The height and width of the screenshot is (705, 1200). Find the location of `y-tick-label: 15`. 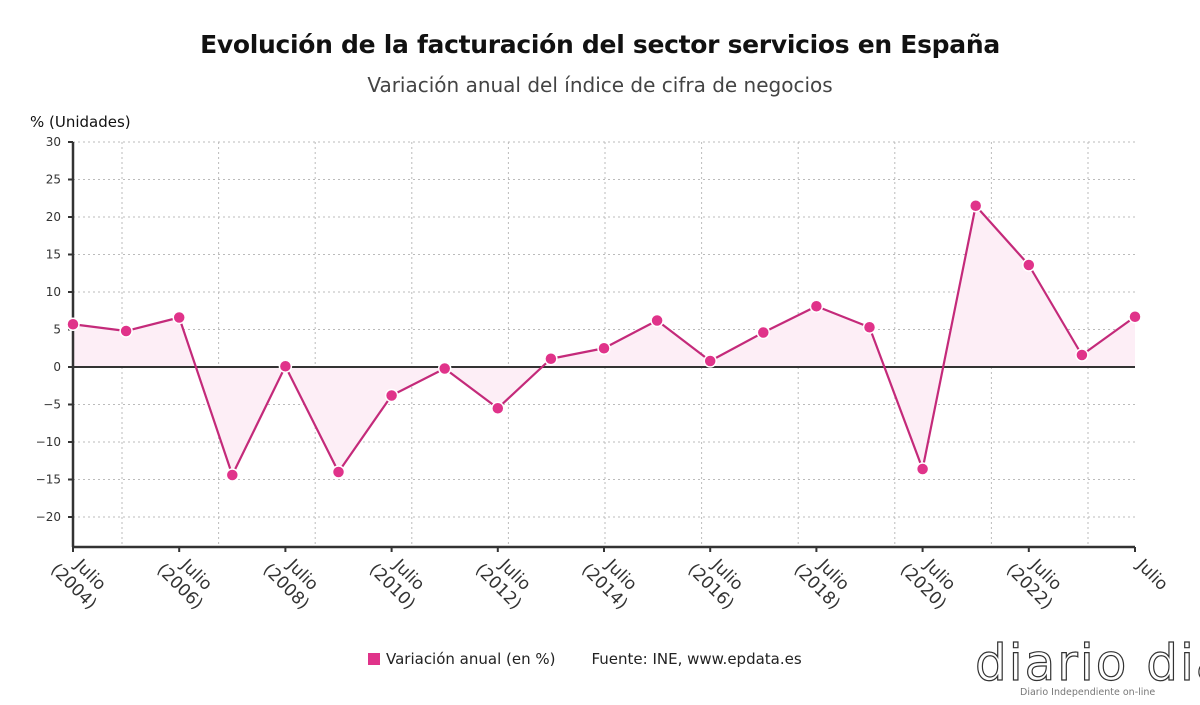

y-tick-label: 15 is located at coordinates (53, 255).